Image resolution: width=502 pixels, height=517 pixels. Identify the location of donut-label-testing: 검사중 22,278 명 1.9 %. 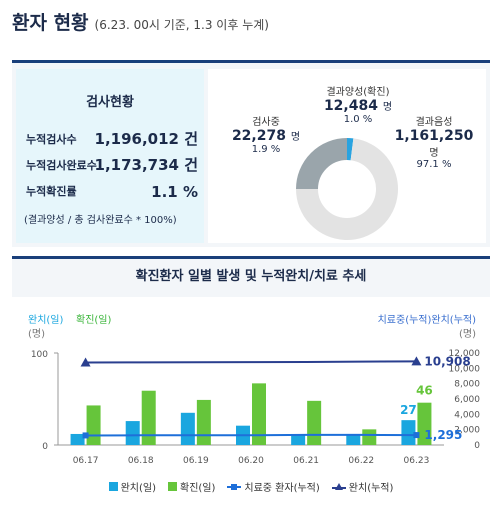
(266, 134).